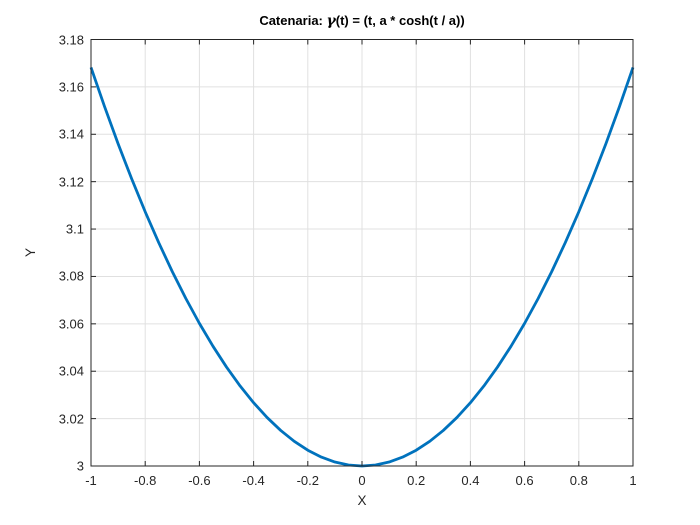 The image size is (700, 525). Describe the element at coordinates (31, 252) in the screenshot. I see `y-axis-label: Y` at that location.